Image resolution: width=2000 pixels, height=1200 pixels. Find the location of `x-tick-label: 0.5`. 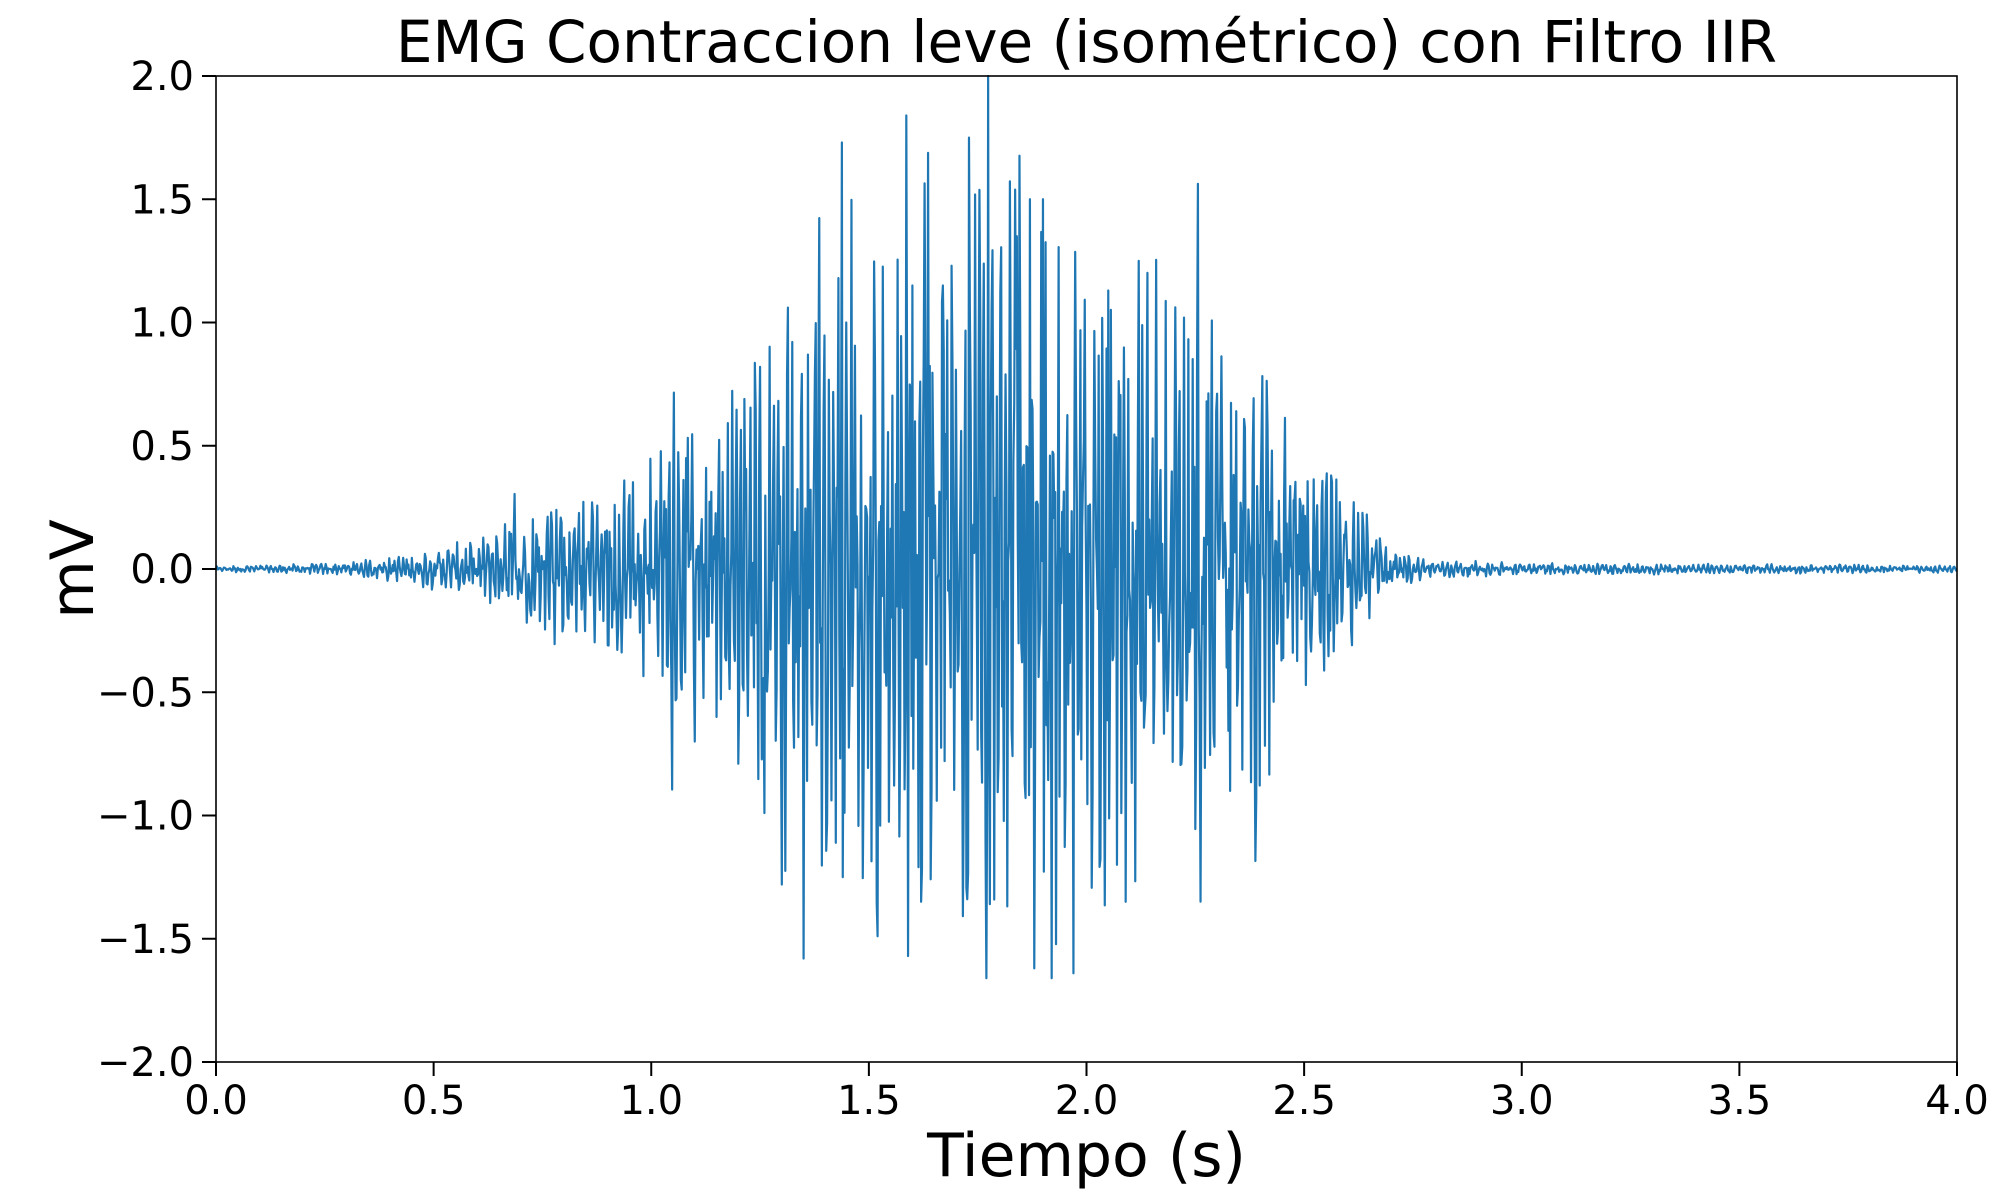

x-tick-label: 0.5 is located at coordinates (434, 1101).